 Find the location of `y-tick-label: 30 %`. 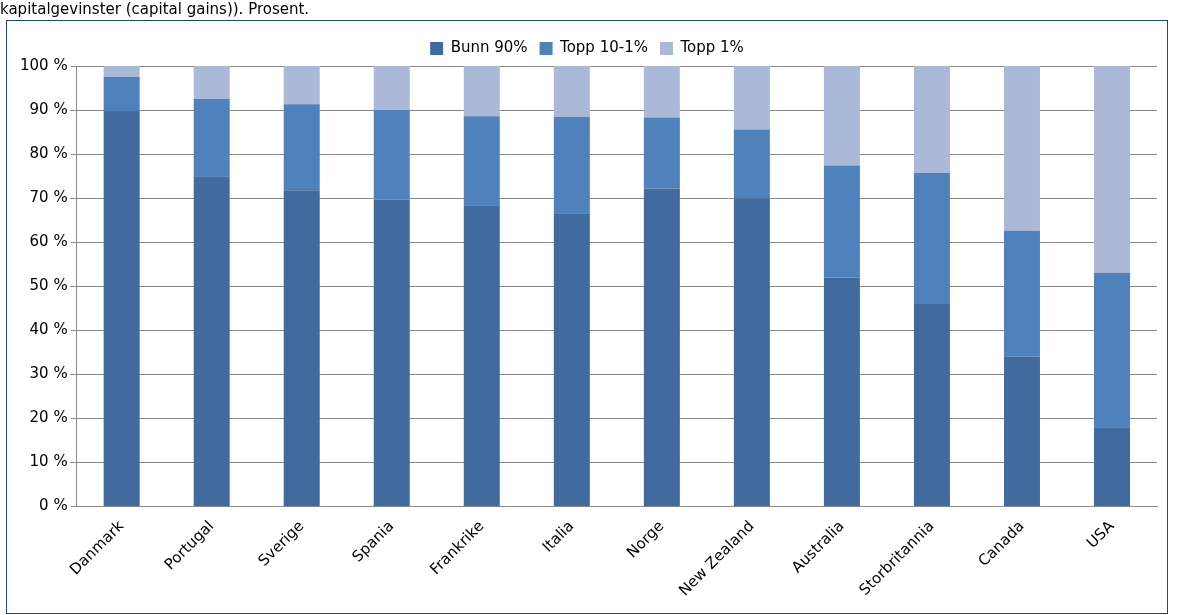

y-tick-label: 30 % is located at coordinates (48, 373).